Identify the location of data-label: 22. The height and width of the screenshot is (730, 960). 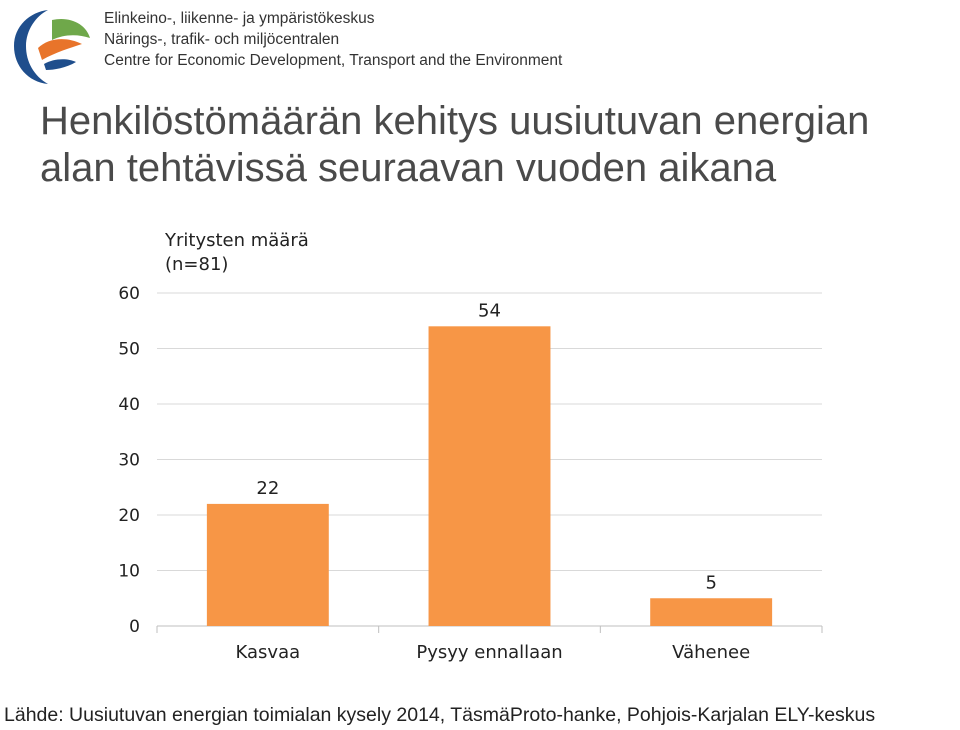
(267, 488).